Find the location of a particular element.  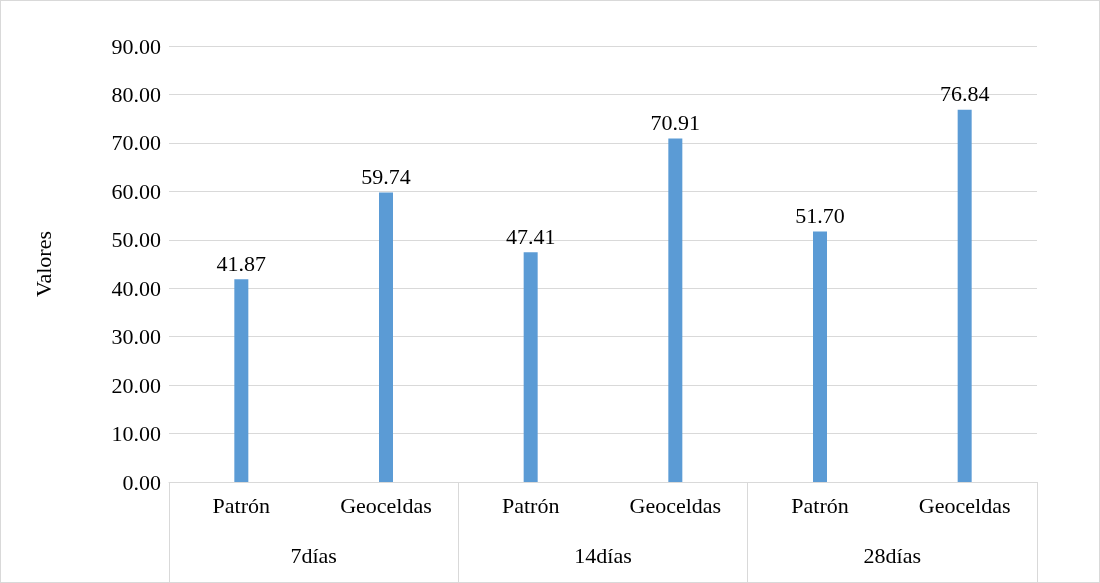

y-tick-label: 60.00 is located at coordinates (136, 191).